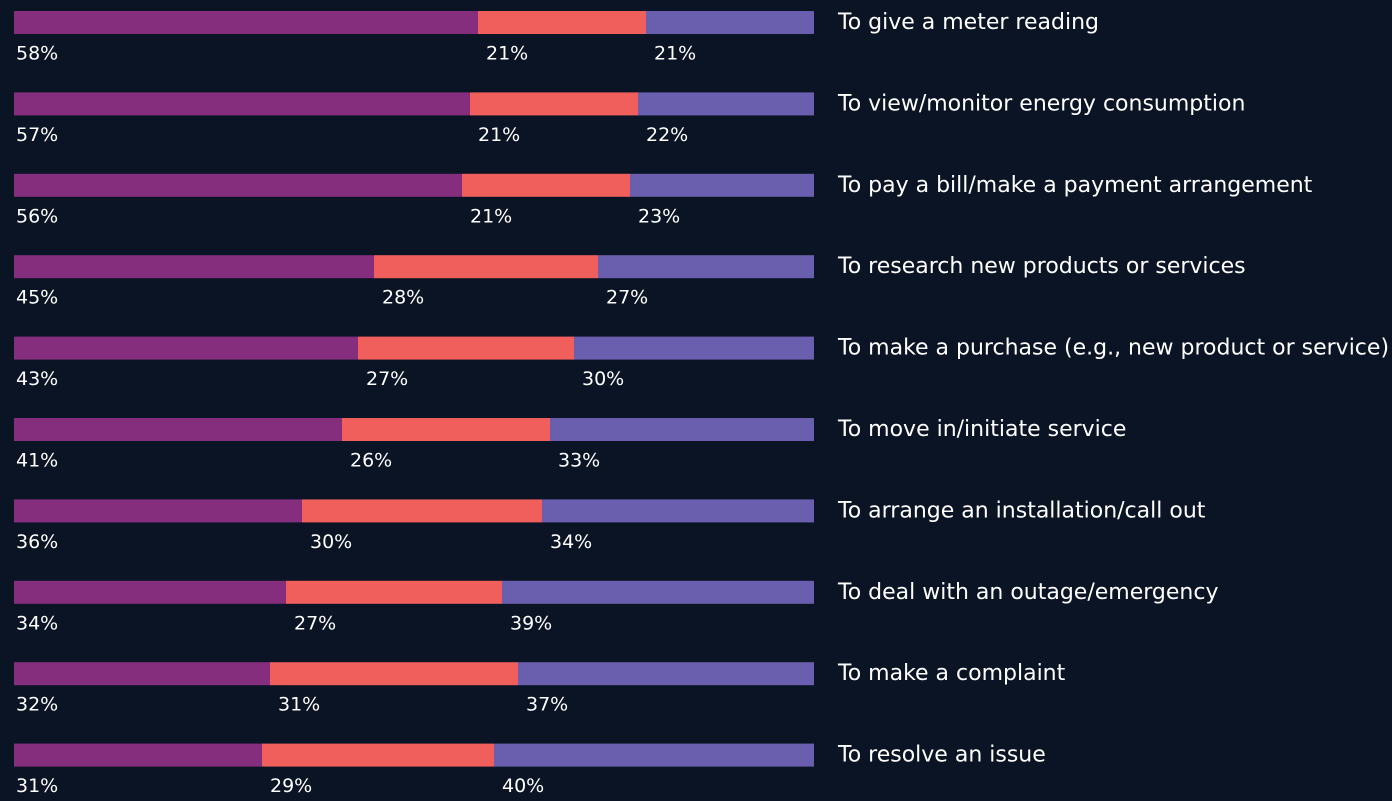 Image resolution: width=1392 pixels, height=801 pixels. Describe the element at coordinates (1021, 510) in the screenshot. I see `category-label: To arrange an installation/call out` at that location.